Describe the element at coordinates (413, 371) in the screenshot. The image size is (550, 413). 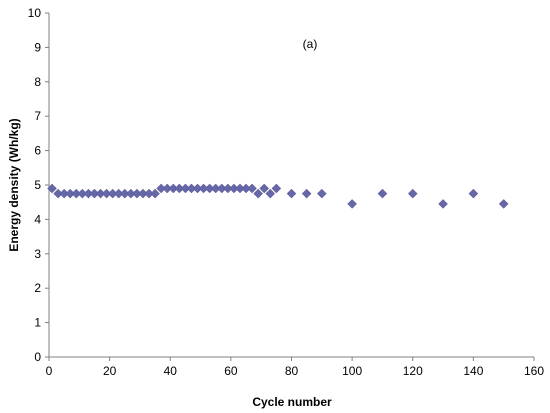
I see `x-tick-label: 120` at that location.